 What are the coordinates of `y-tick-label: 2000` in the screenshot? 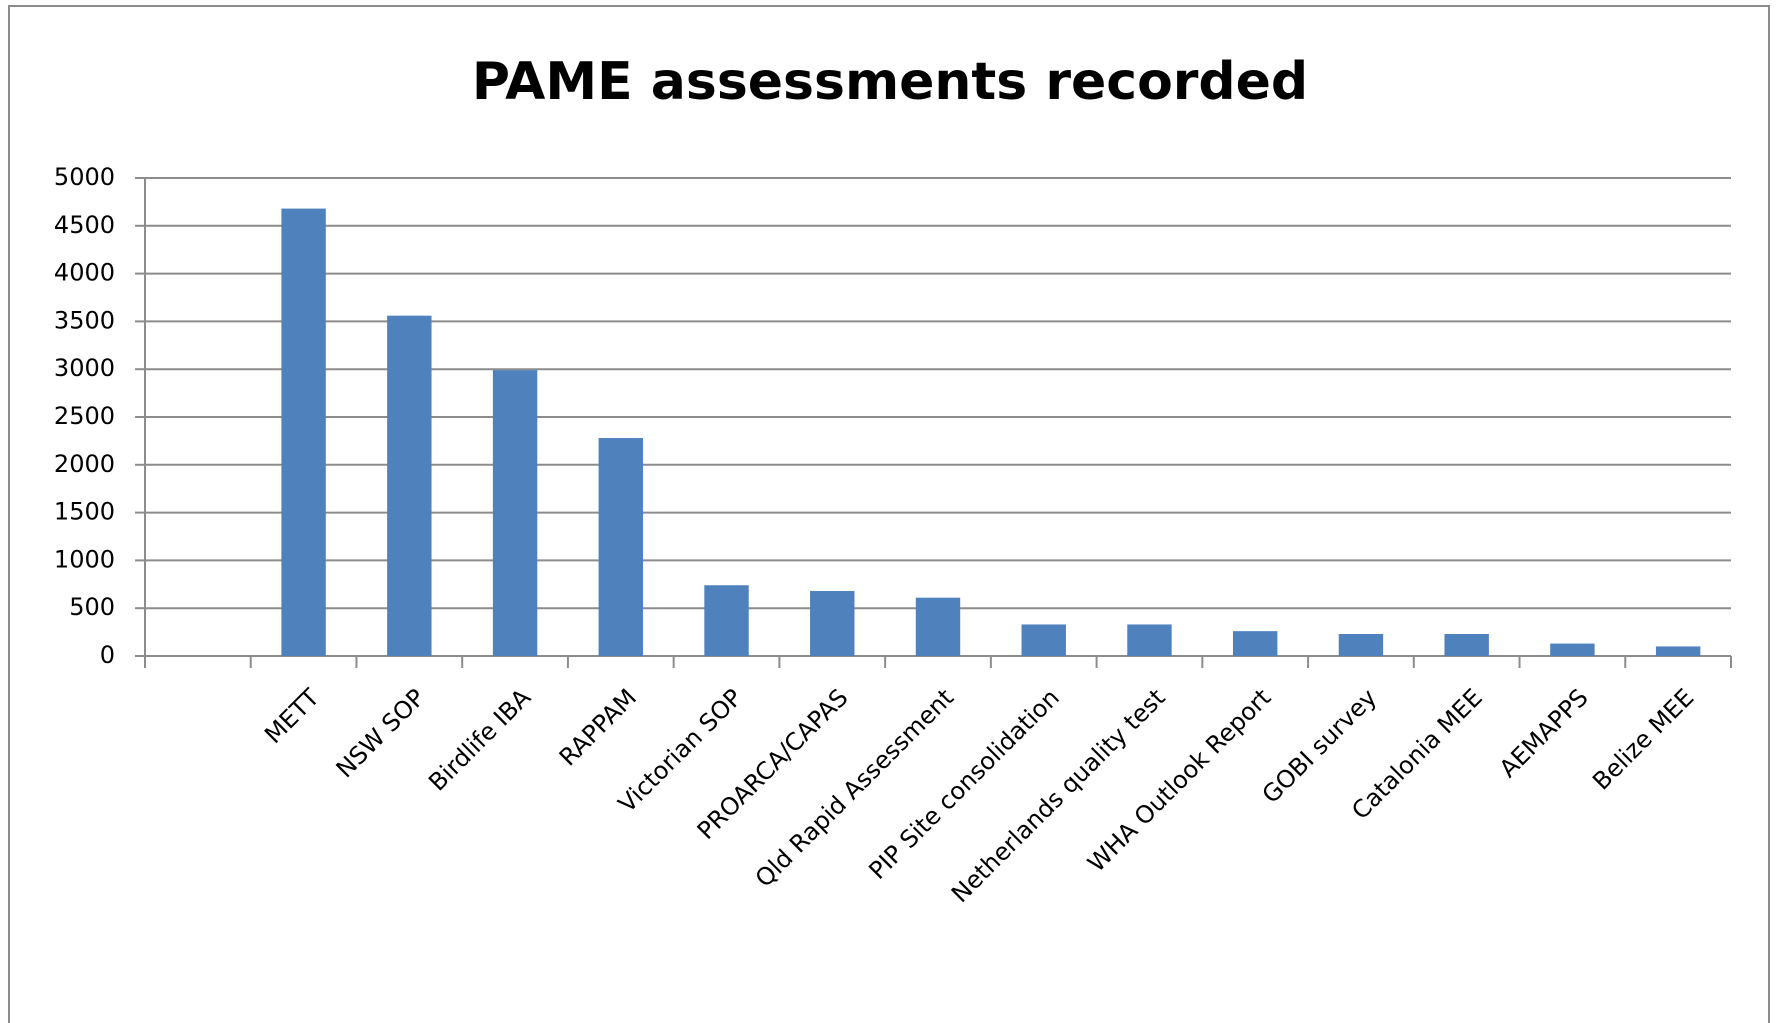 It's located at (84, 464).